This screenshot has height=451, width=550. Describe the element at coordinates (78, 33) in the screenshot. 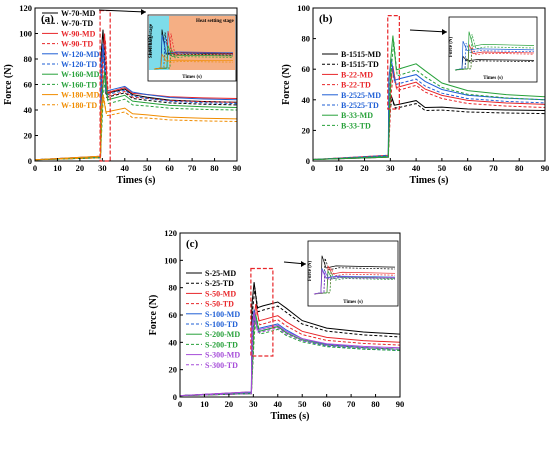

I see `legend-entry: W-90-MD` at that location.